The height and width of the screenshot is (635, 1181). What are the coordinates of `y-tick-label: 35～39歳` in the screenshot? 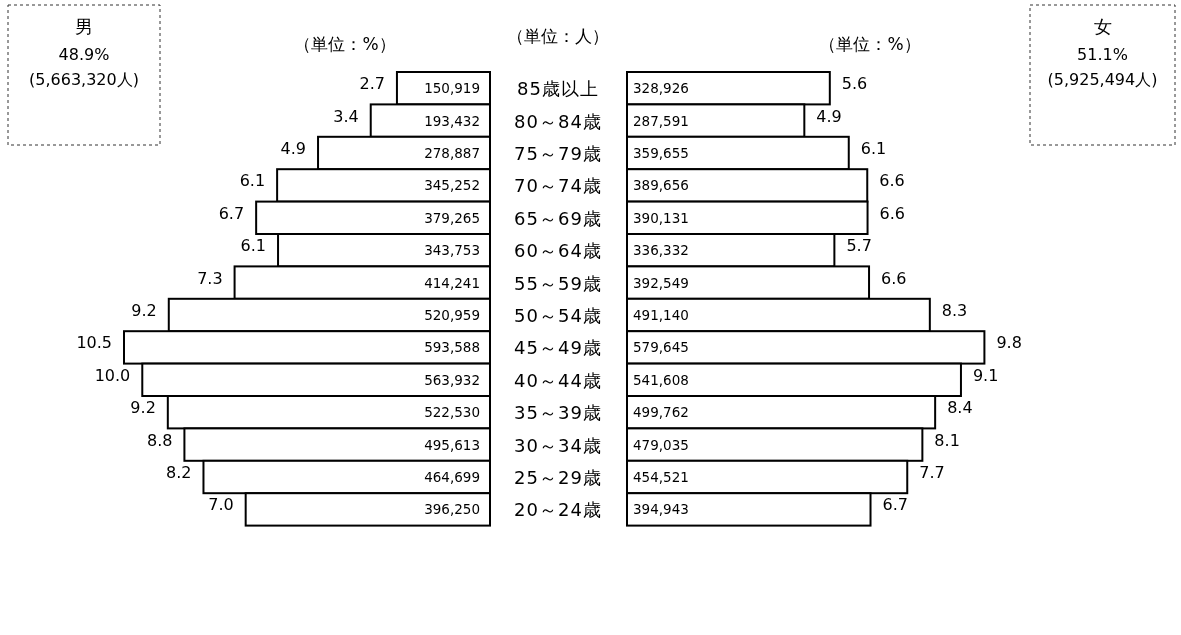 It's located at (558, 413).